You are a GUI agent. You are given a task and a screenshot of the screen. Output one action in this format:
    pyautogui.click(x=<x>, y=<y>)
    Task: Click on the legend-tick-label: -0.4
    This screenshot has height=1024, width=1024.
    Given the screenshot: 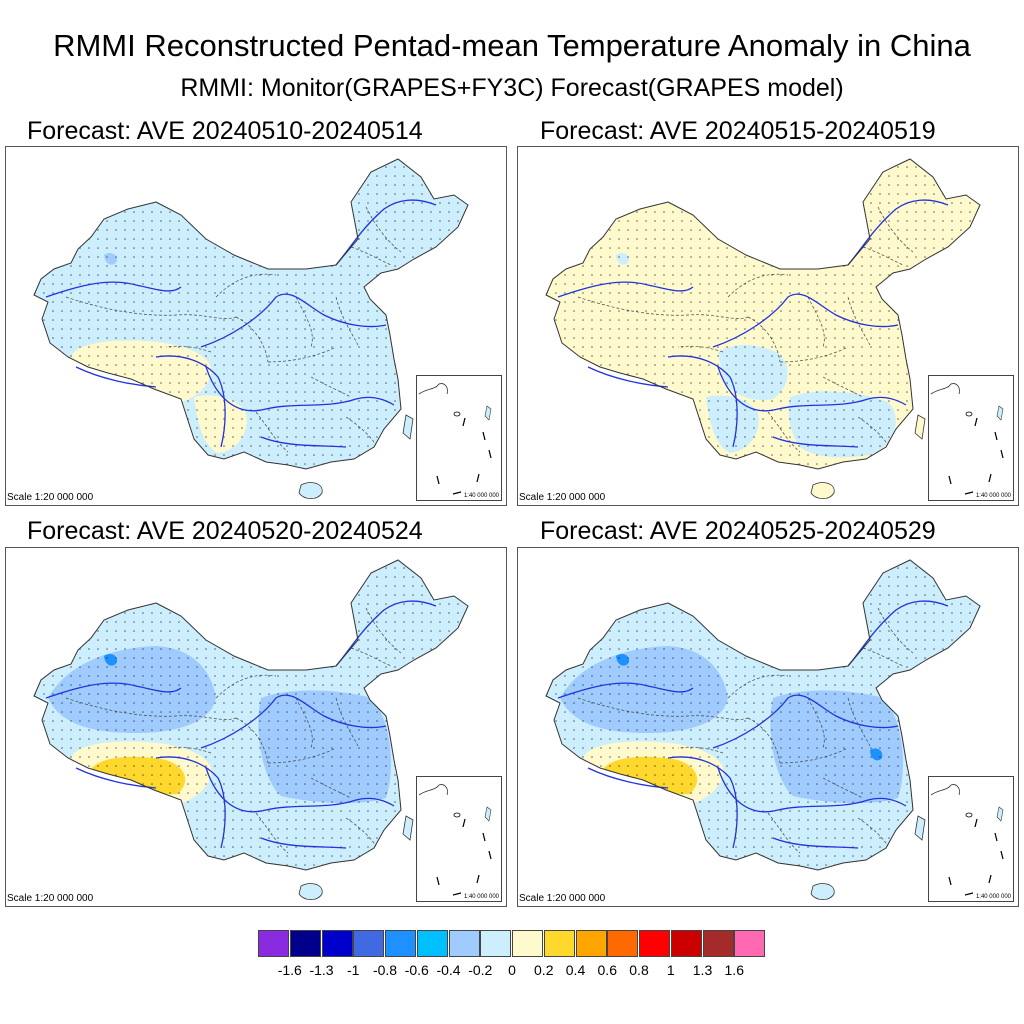 What is the action you would take?
    pyautogui.click(x=448, y=970)
    